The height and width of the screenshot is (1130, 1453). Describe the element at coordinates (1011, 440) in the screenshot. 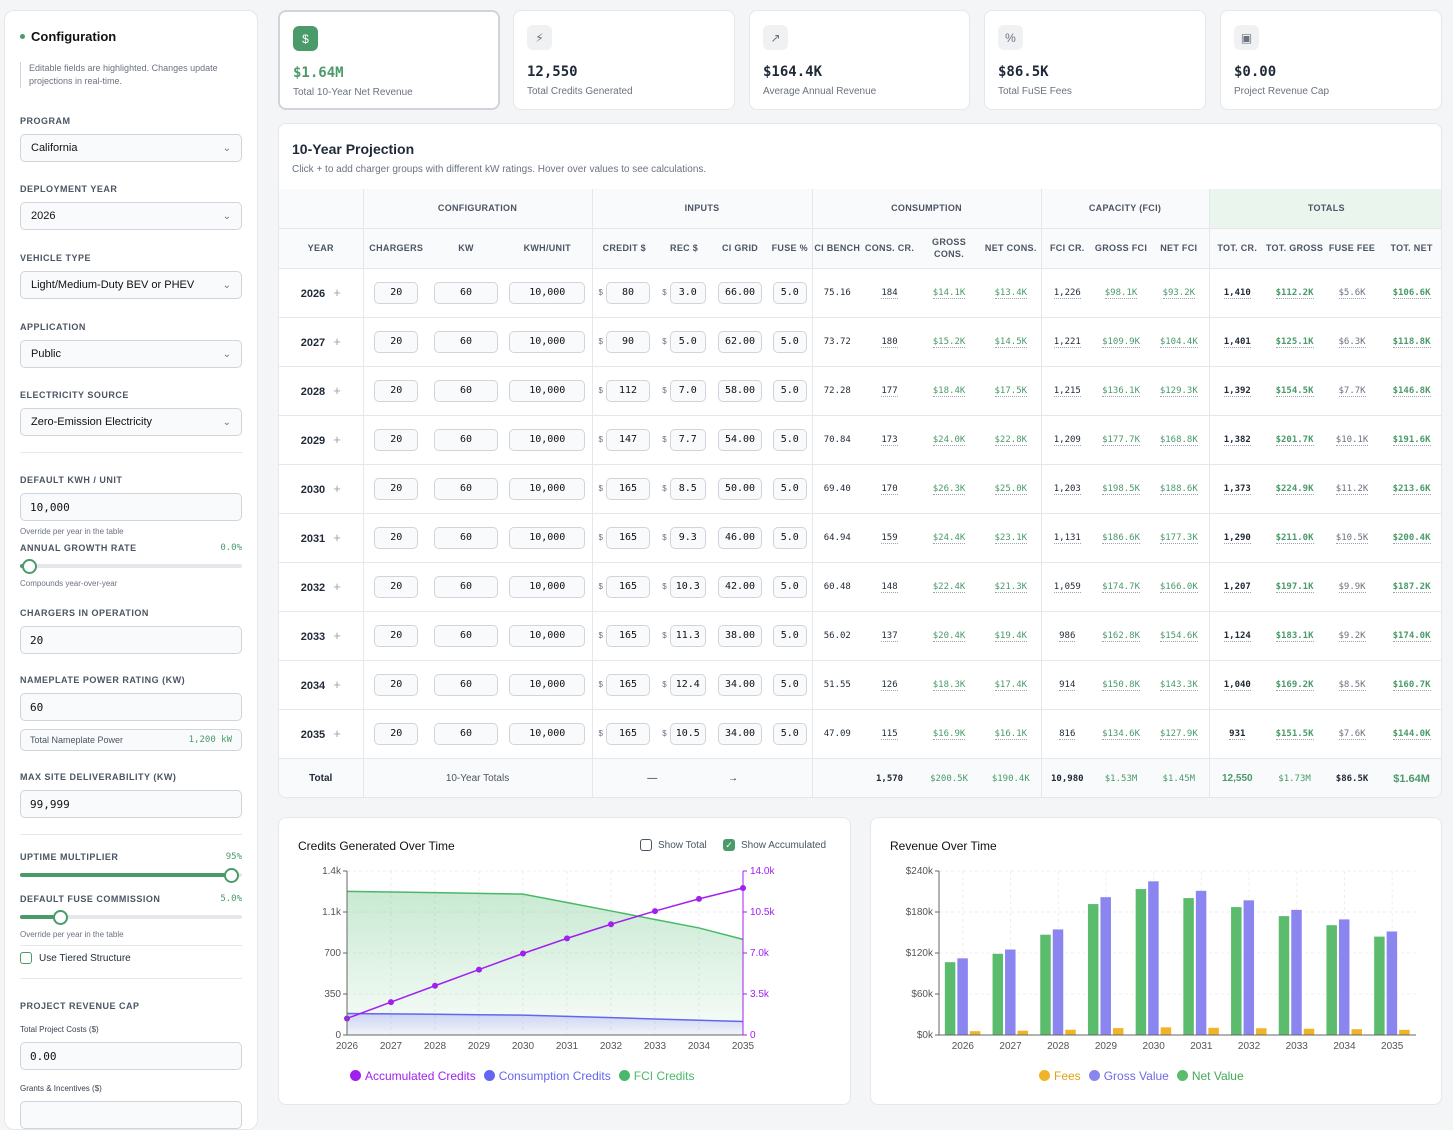

I see `value-cell: $22.8K` at that location.